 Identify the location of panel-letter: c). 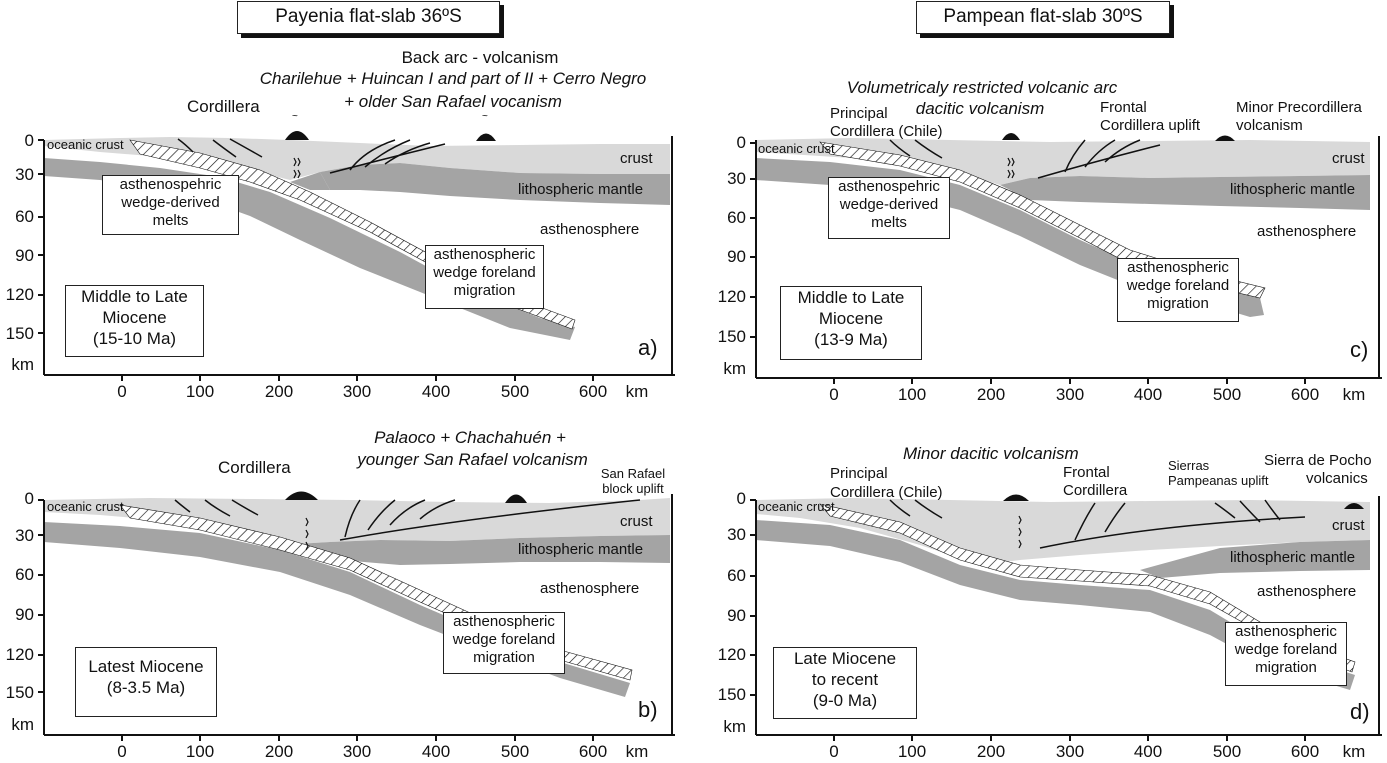
(1359, 349).